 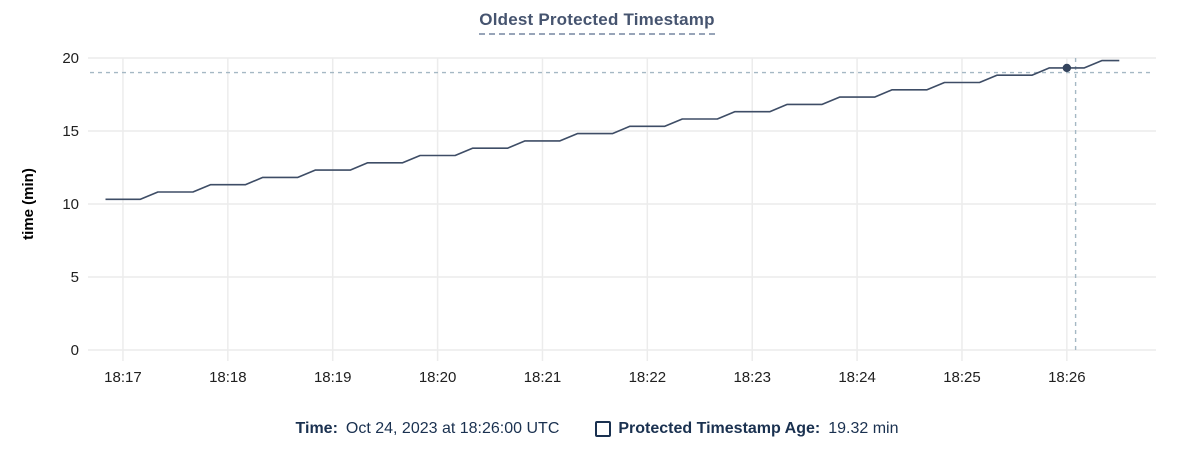 What do you see at coordinates (719, 428) in the screenshot?
I see `protected-timestamp-age-label: Protected Timestamp Age:` at bounding box center [719, 428].